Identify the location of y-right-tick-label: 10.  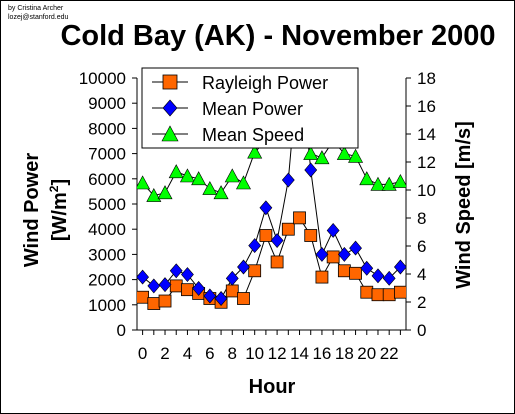
(426, 190).